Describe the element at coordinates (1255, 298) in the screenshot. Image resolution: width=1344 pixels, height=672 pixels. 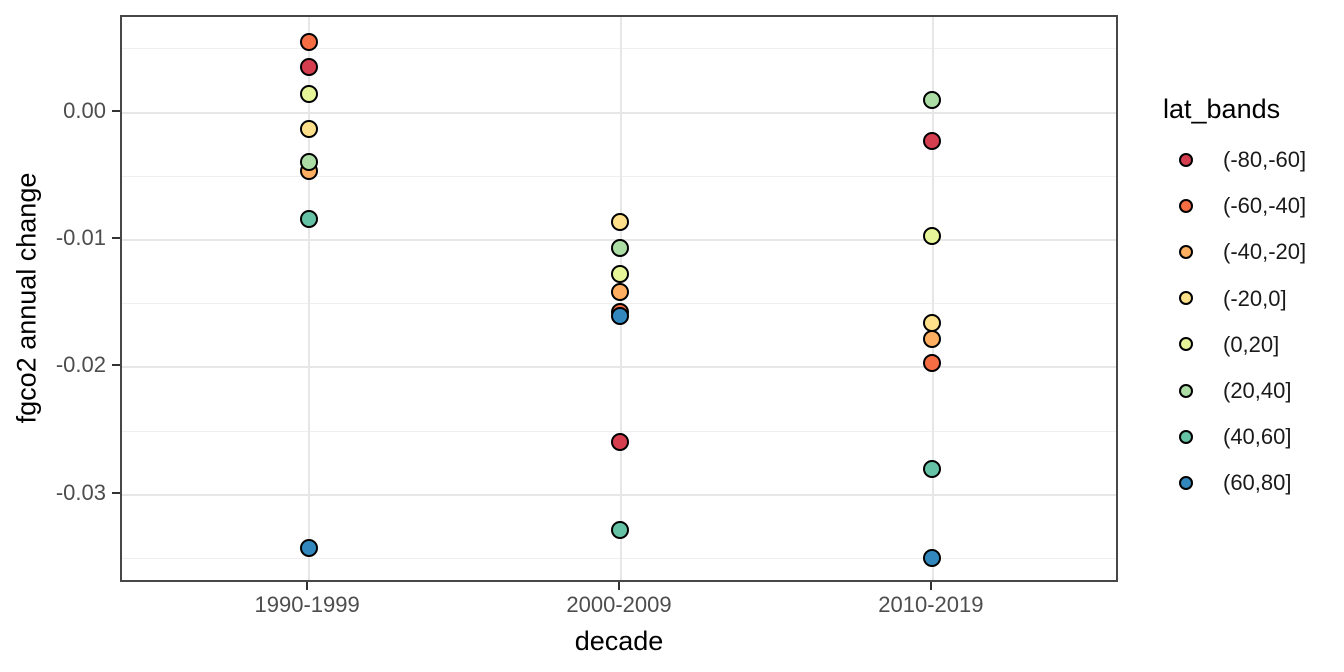
I see `legend-label: (-20,0]` at that location.